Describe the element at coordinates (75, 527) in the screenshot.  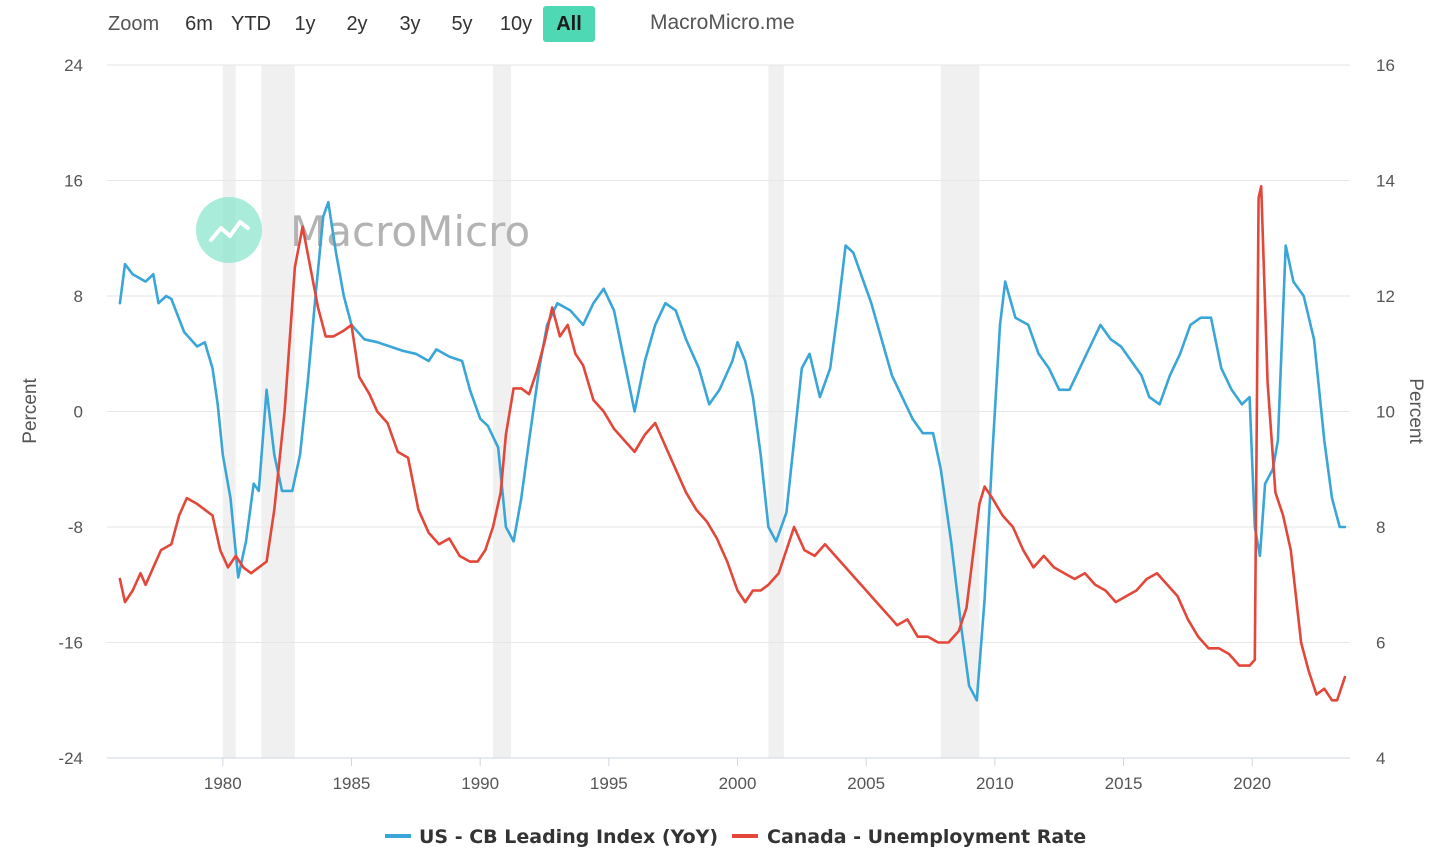
I see `left-tick-label: -8` at that location.